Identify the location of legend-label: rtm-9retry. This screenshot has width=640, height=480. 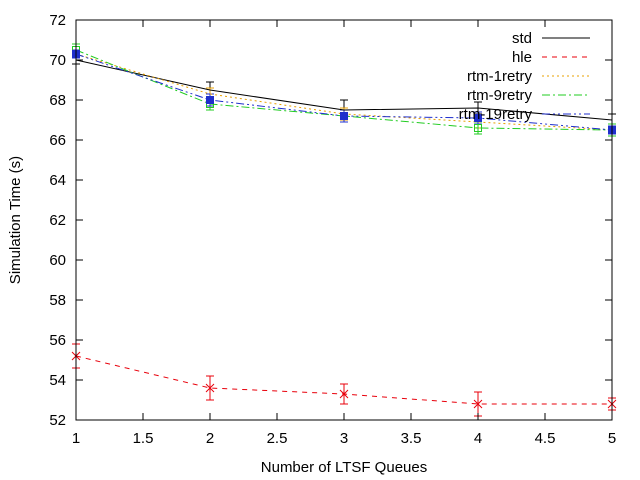
(499, 95).